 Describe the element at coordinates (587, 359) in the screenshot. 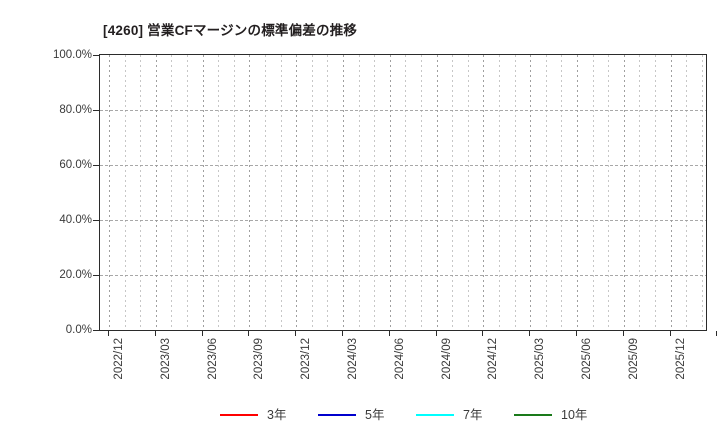

I see `x-axis-tick-label: 2025/06` at that location.